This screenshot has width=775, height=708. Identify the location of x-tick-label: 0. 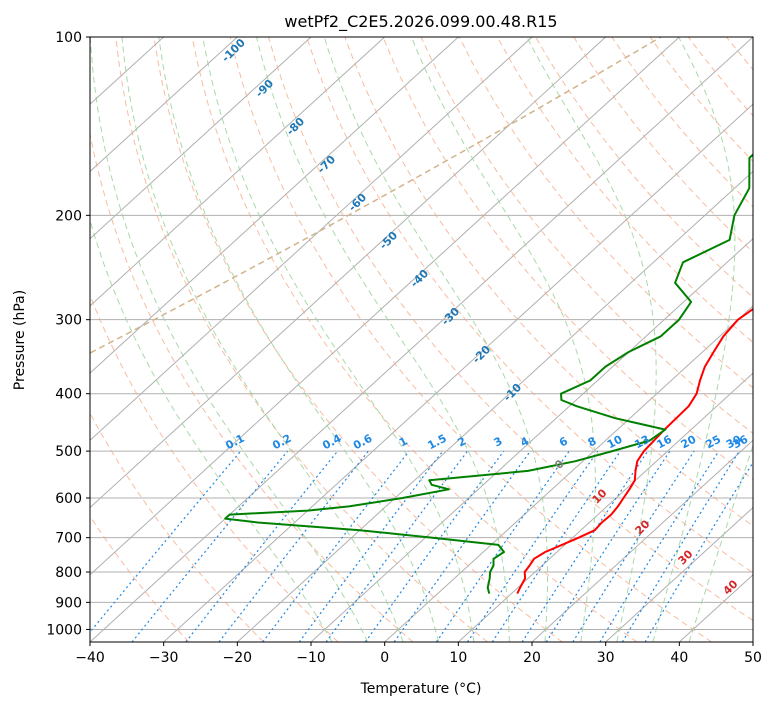
(384, 658).